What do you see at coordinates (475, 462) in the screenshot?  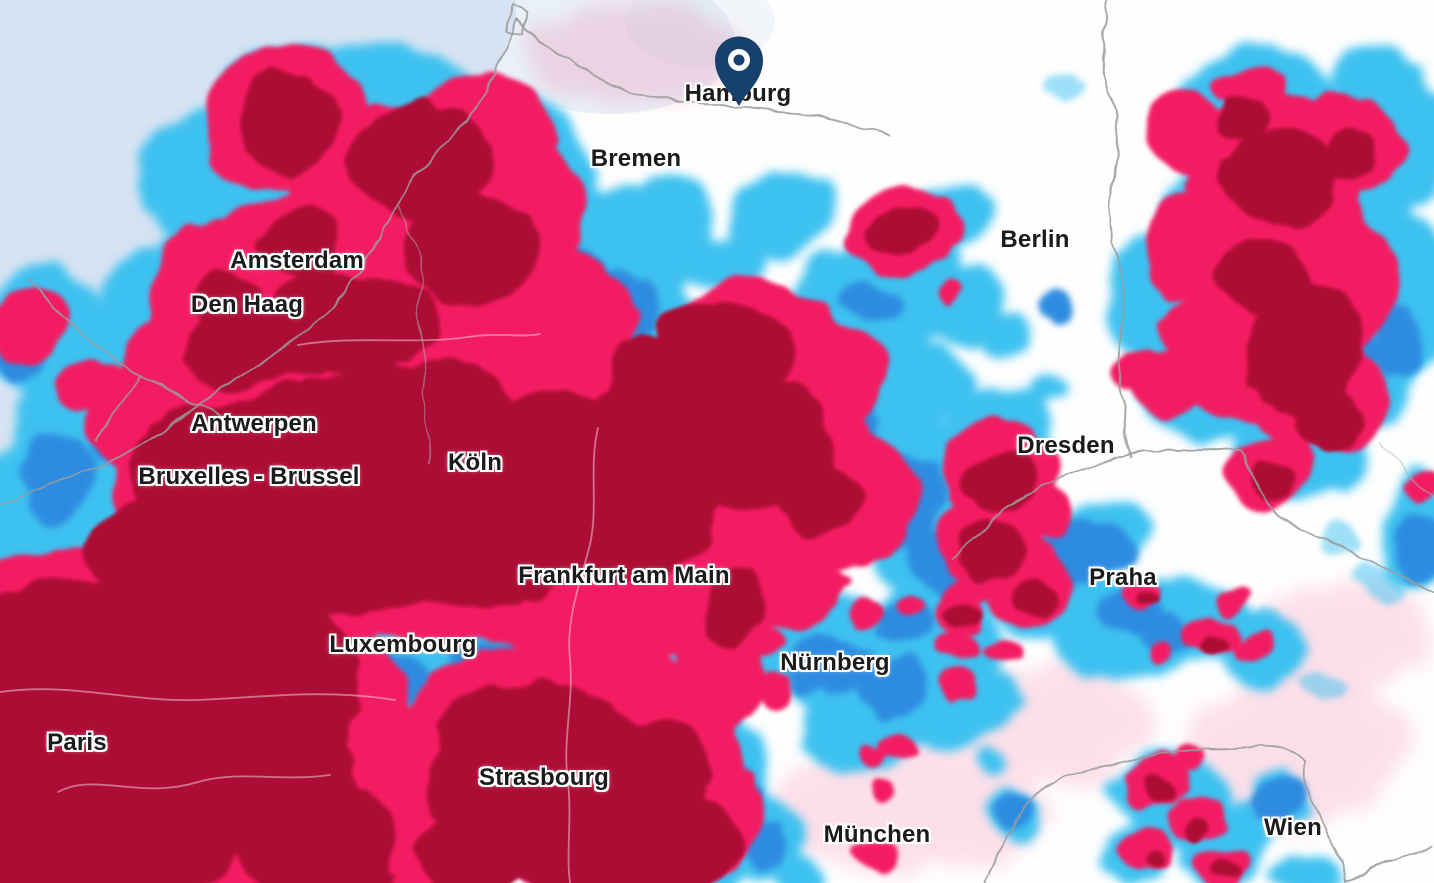 I see `city-label-koln: Köln` at bounding box center [475, 462].